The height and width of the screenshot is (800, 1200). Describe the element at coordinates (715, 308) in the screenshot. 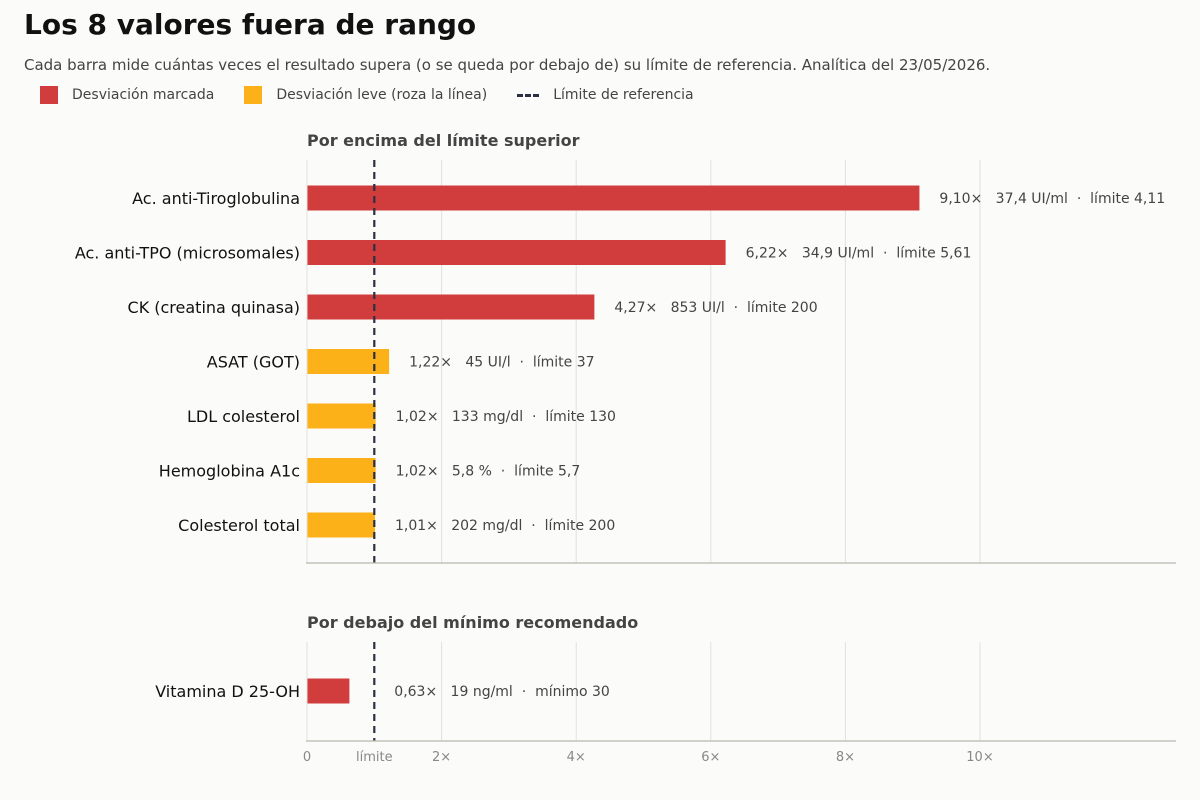

I see `value-label: 4,27× 853 UI/l · límite 200` at that location.